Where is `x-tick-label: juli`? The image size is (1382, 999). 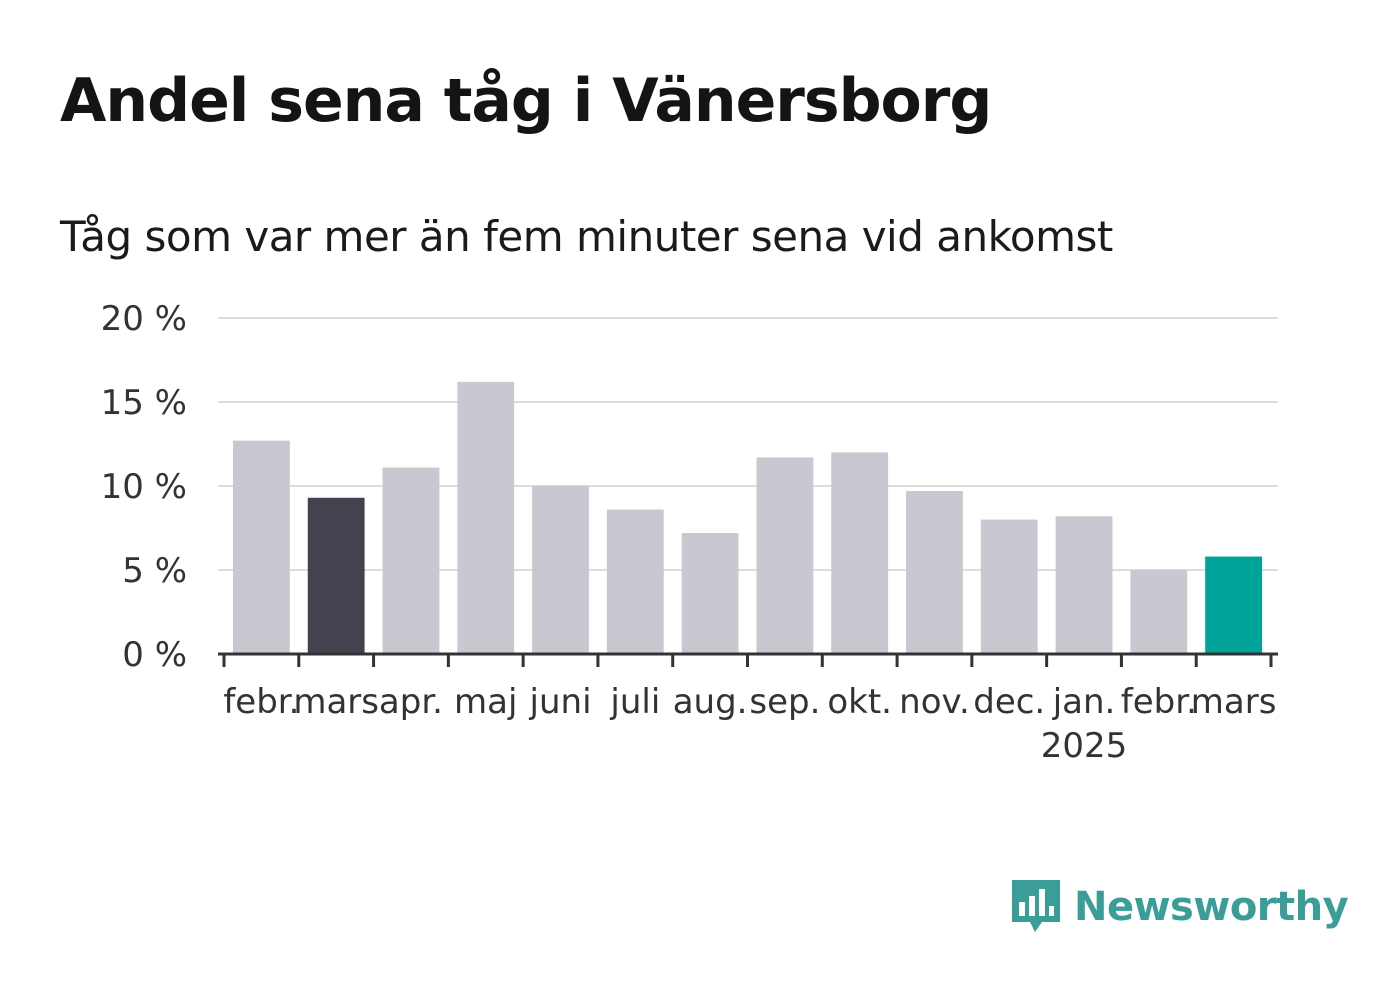
x-tick-label: juli is located at coordinates (634, 702).